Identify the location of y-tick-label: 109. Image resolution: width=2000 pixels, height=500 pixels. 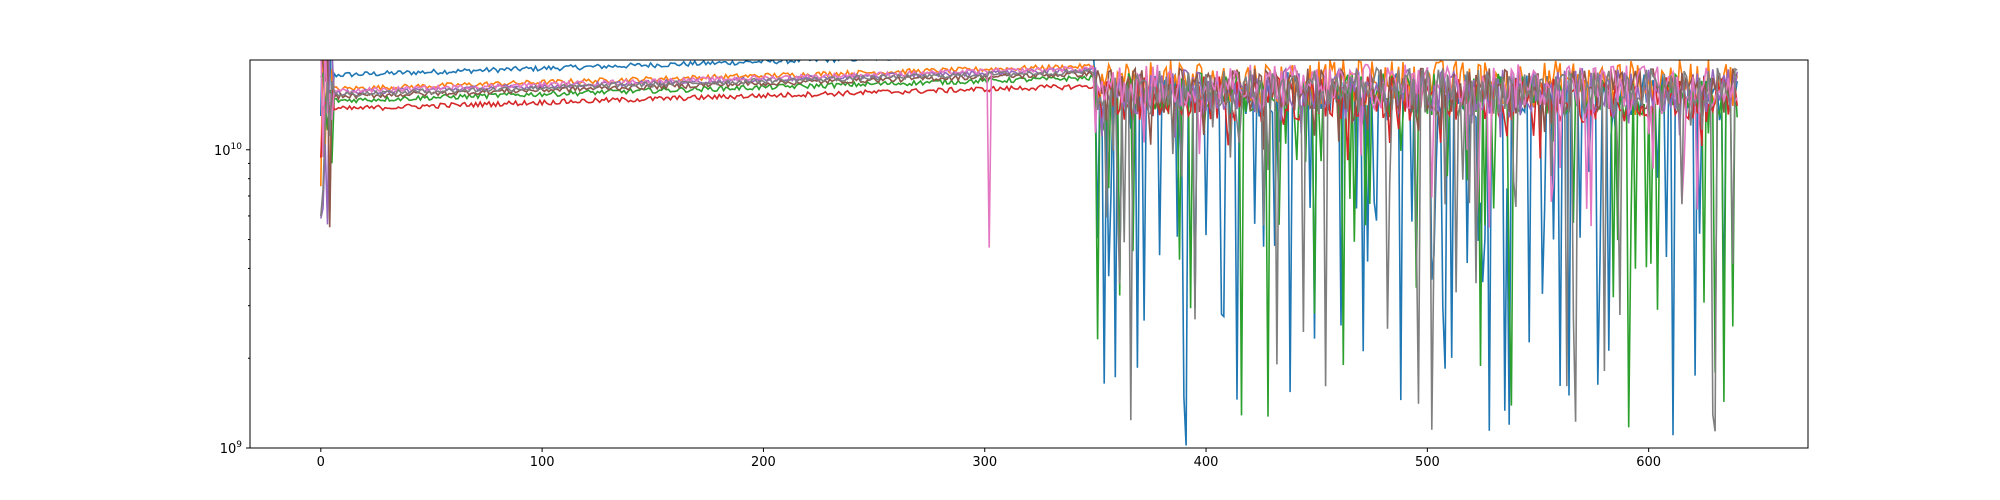
(231, 448).